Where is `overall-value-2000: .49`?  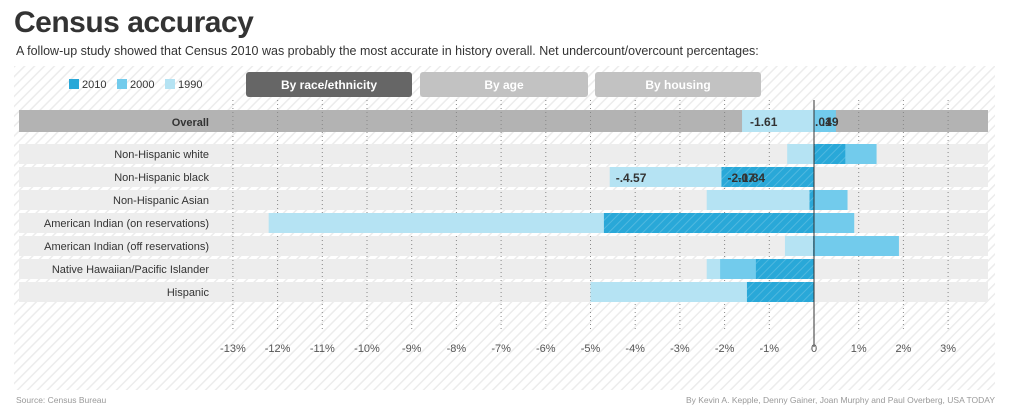 overall-value-2000: .49 is located at coordinates (830, 122).